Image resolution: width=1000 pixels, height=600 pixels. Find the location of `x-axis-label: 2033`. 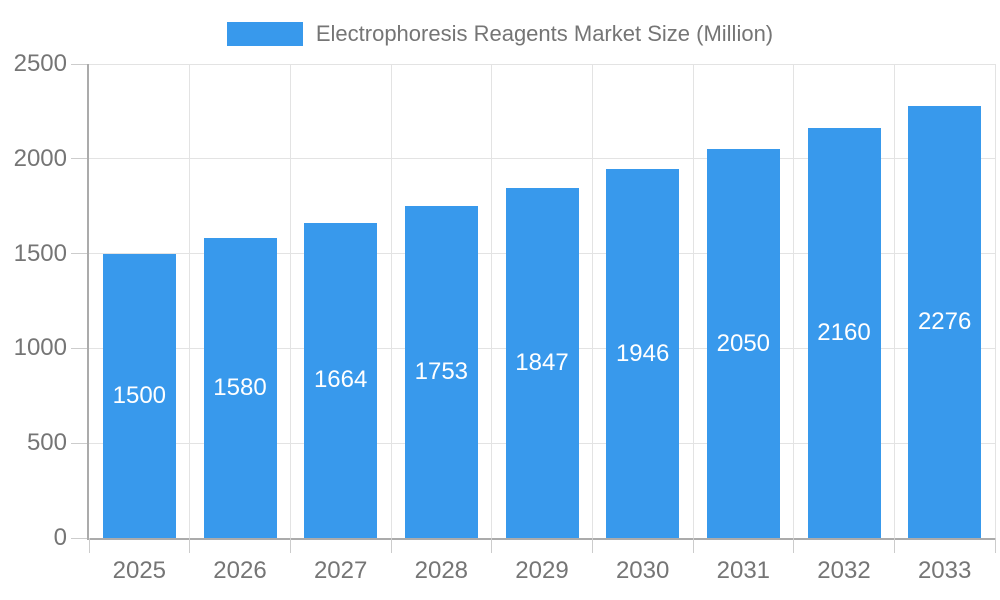

x-axis-label: 2033 is located at coordinates (944, 570).